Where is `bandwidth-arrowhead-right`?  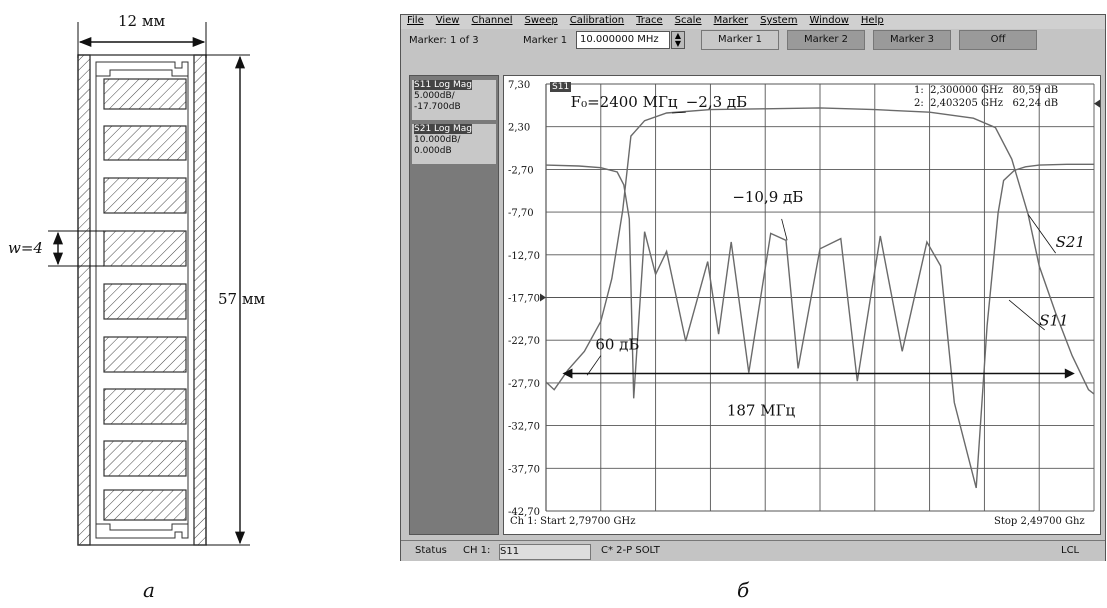 bandwidth-arrowhead-right is located at coordinates (1069, 373).